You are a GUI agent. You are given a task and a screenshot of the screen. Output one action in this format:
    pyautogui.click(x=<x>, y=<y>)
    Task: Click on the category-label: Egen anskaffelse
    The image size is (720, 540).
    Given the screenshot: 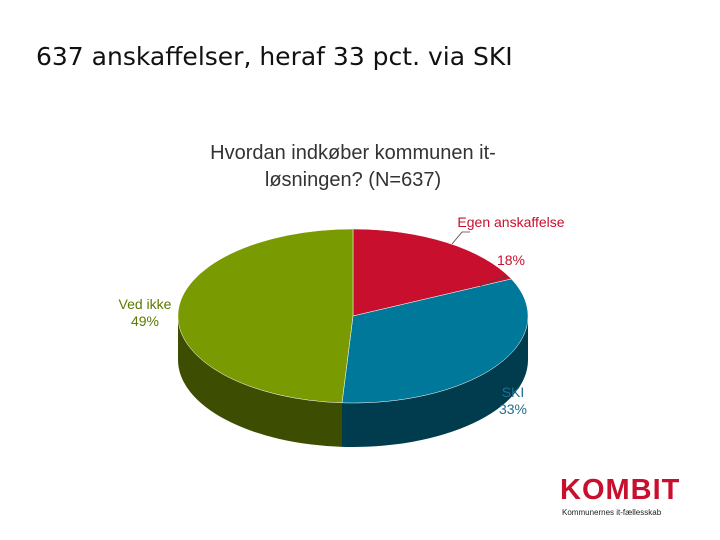 What is the action you would take?
    pyautogui.click(x=511, y=222)
    